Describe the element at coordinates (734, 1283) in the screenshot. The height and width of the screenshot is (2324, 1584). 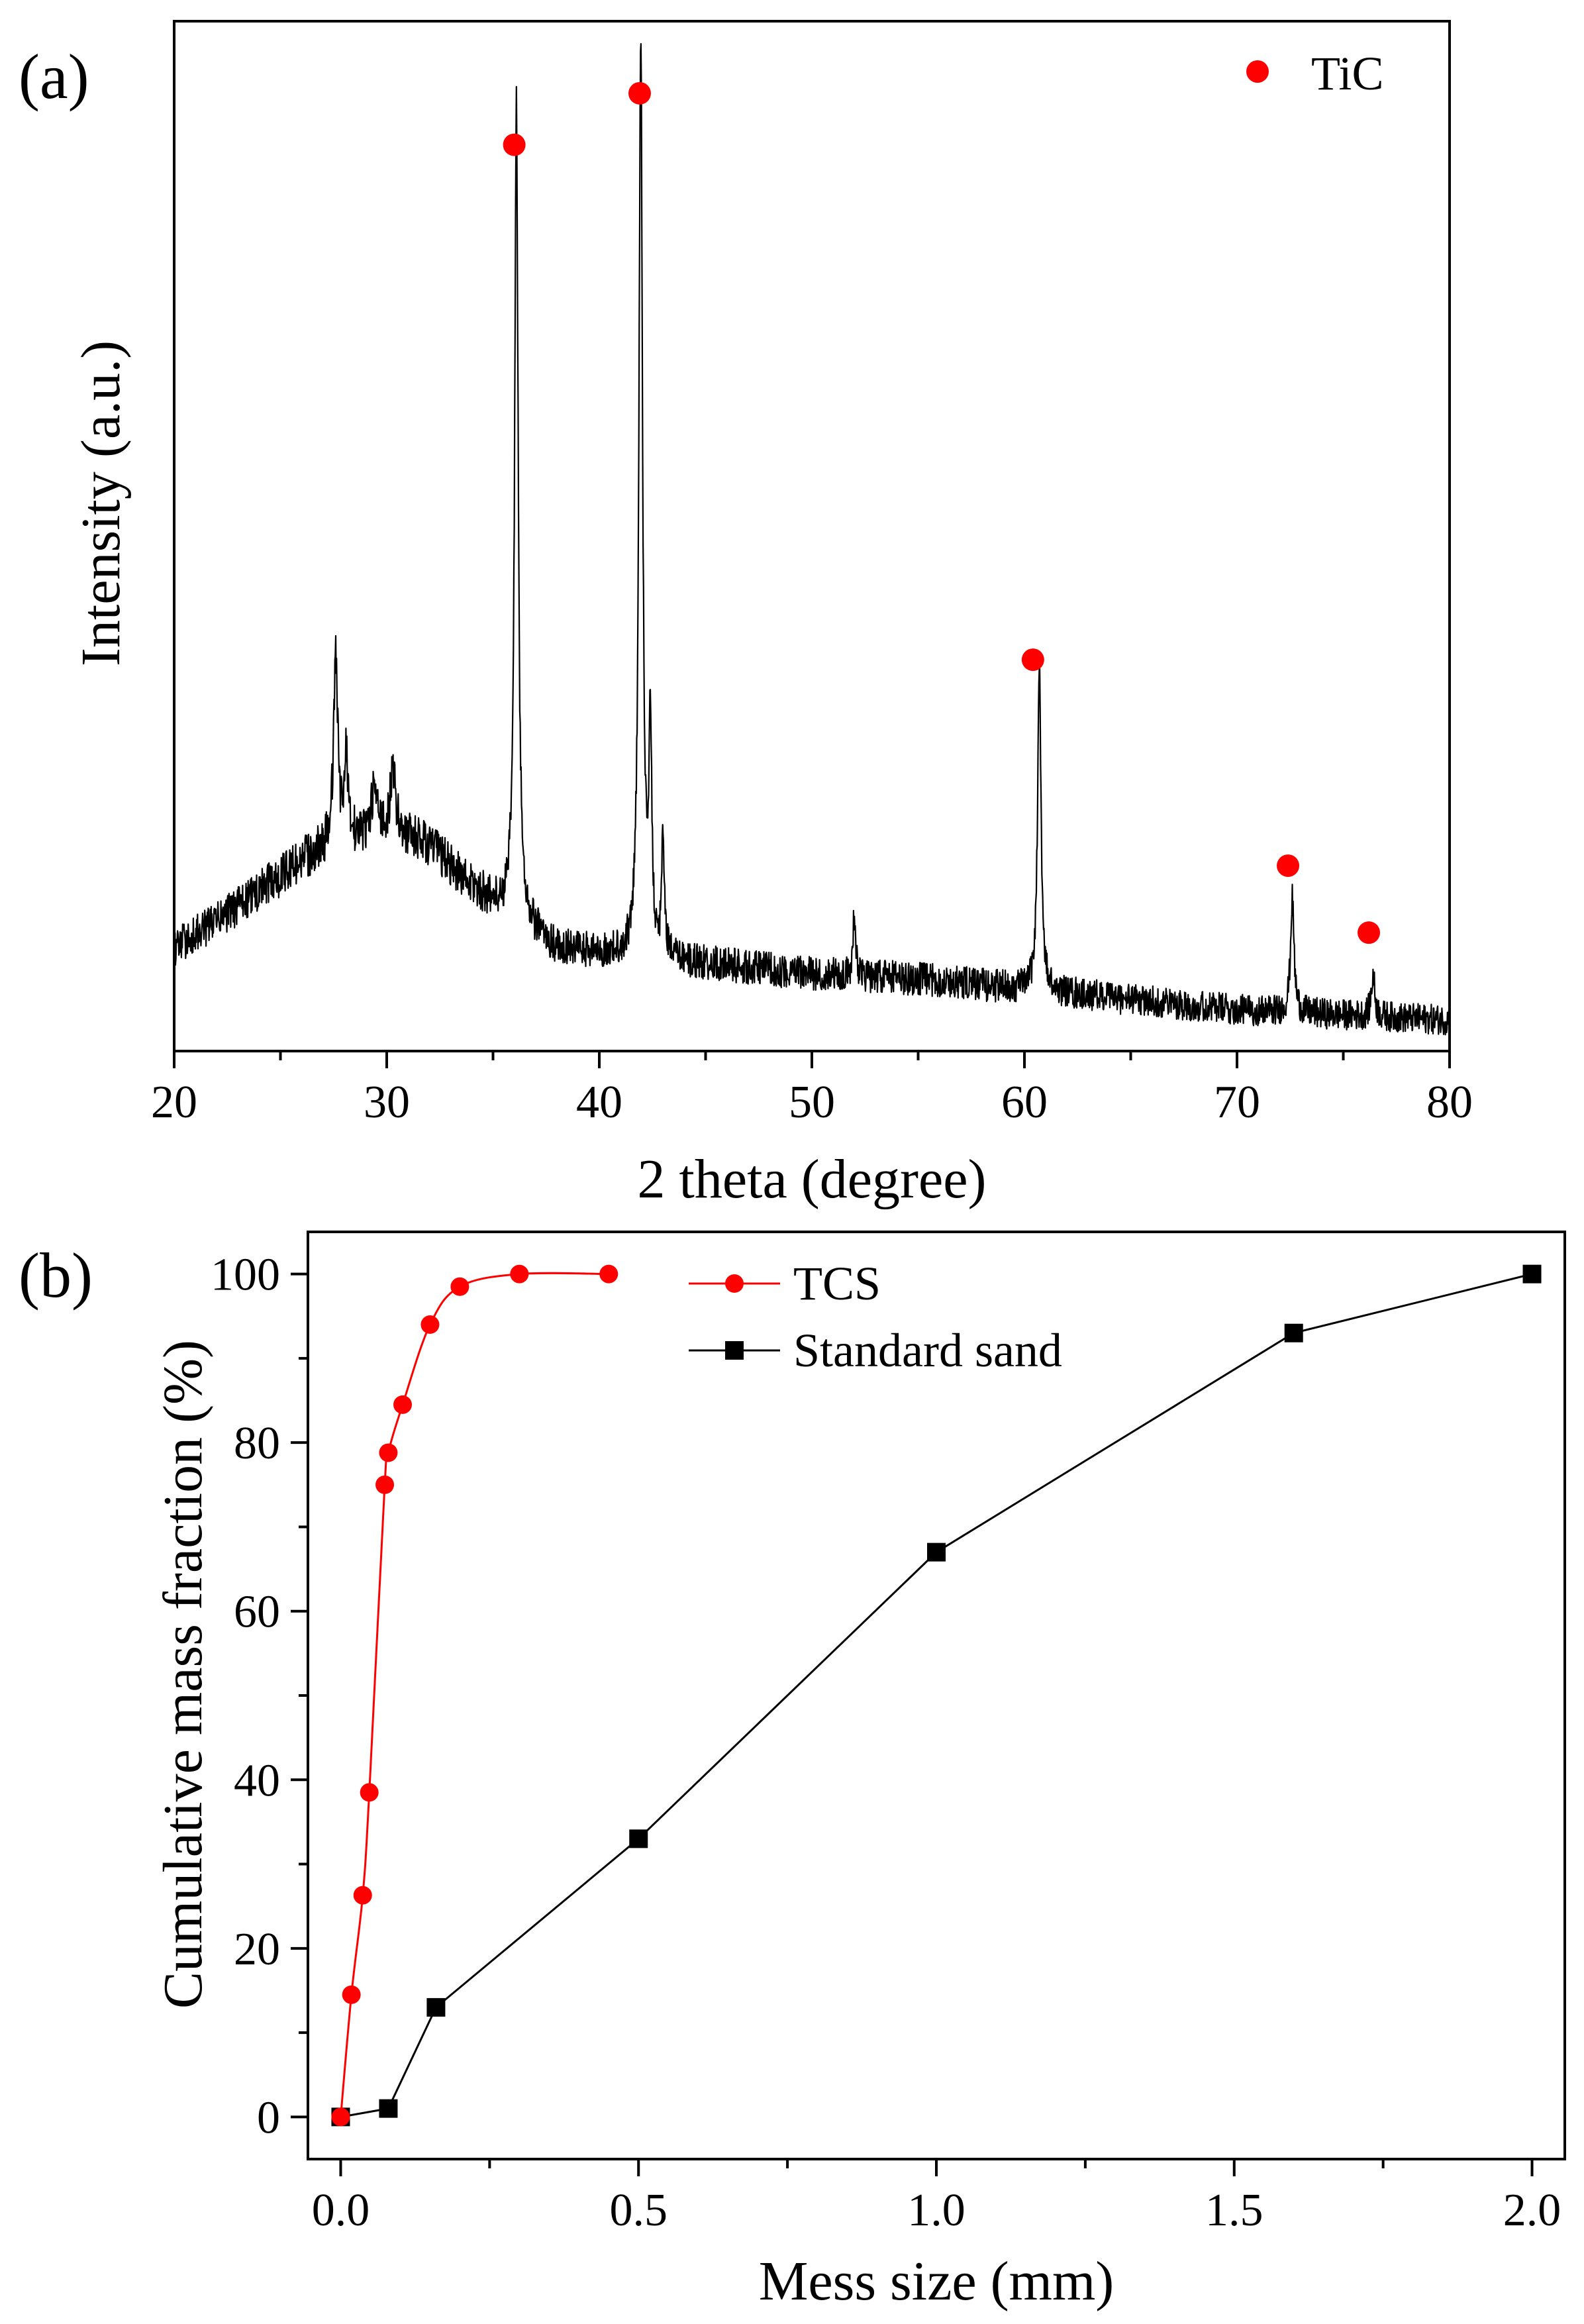
I see `legend-tcs-marker` at that location.